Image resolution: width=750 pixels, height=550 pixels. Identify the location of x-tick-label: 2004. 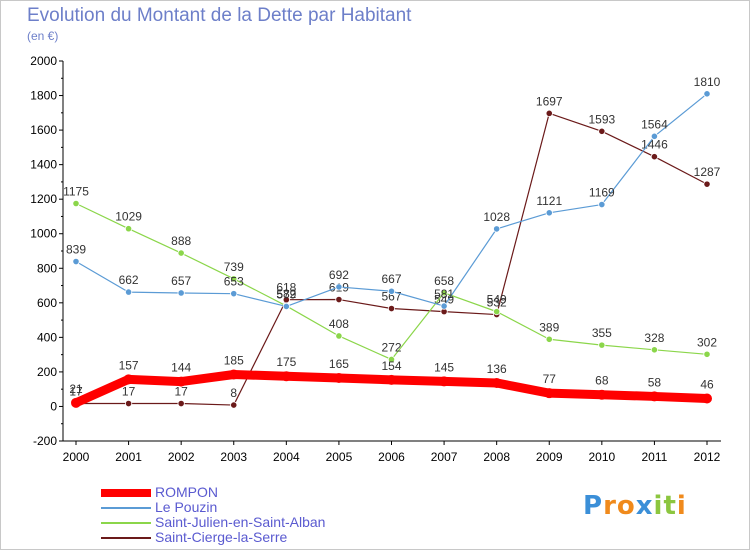
(286, 457).